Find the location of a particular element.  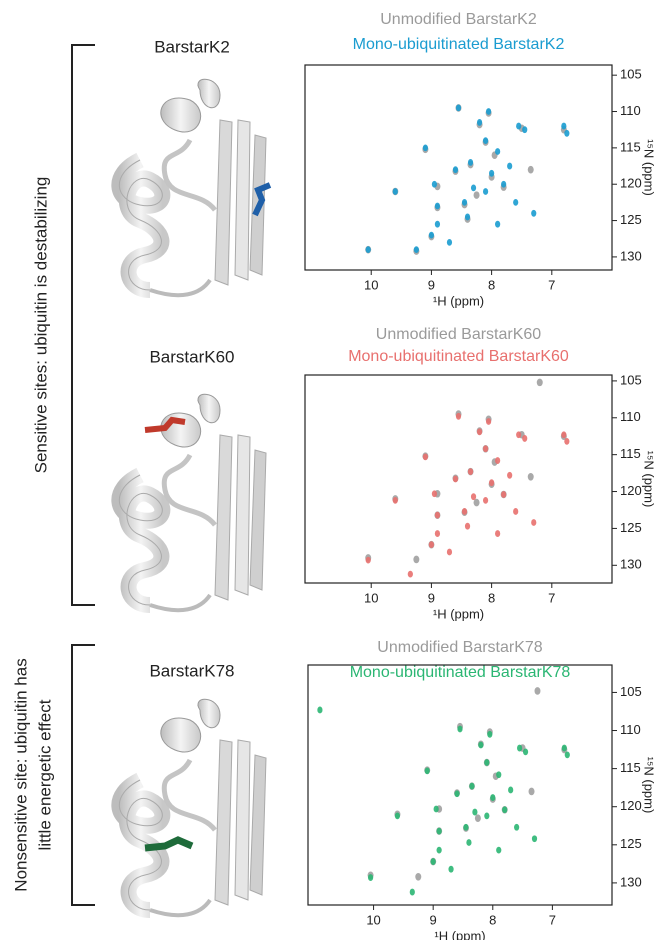

y-tick-label: 120 is located at coordinates (631, 805).